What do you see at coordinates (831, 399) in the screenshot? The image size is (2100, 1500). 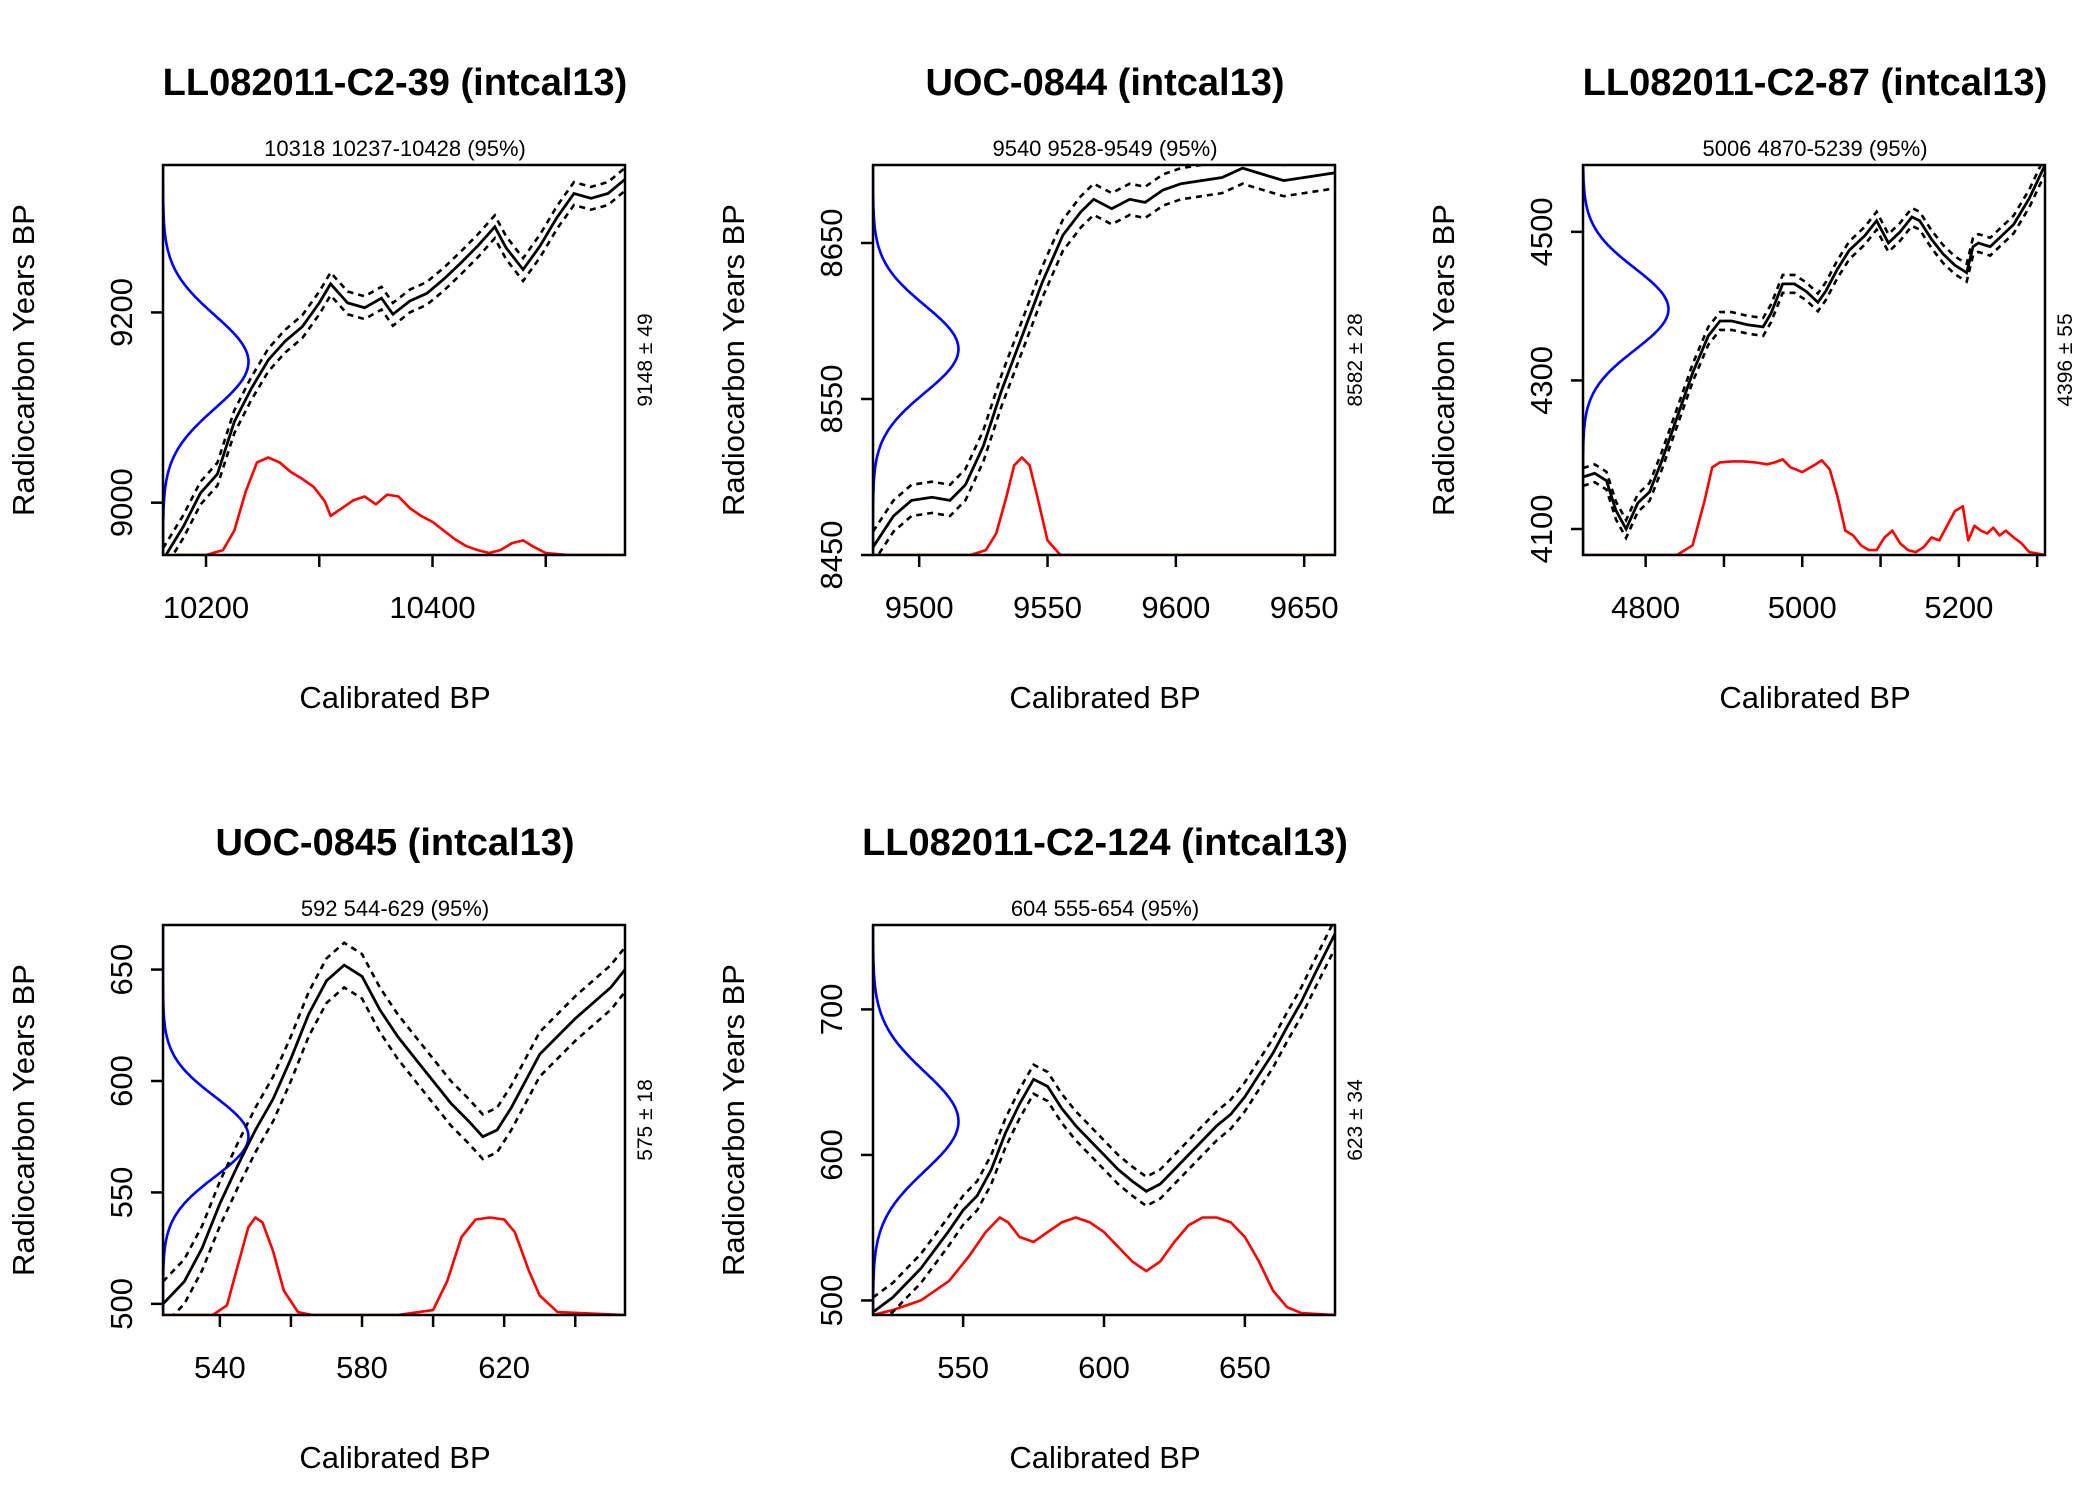 I see `y-tick-label: 8550` at bounding box center [831, 399].